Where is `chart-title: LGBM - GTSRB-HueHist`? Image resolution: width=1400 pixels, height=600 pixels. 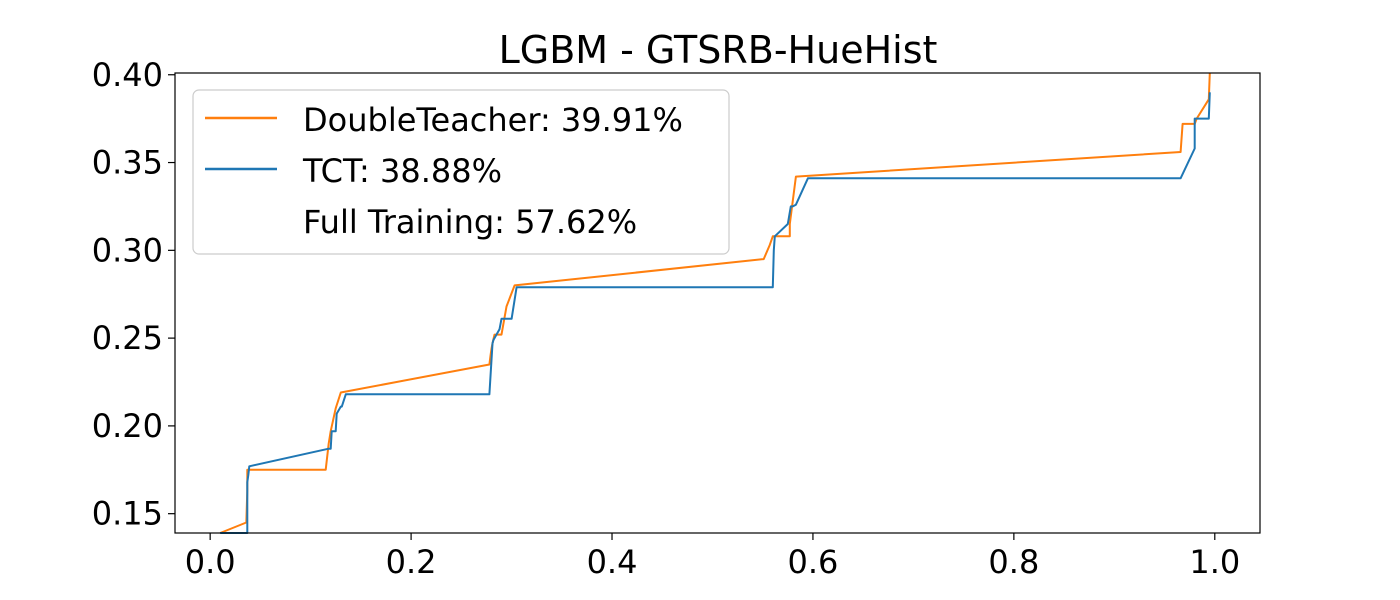 chart-title: LGBM - GTSRB-HueHist is located at coordinates (718, 50).